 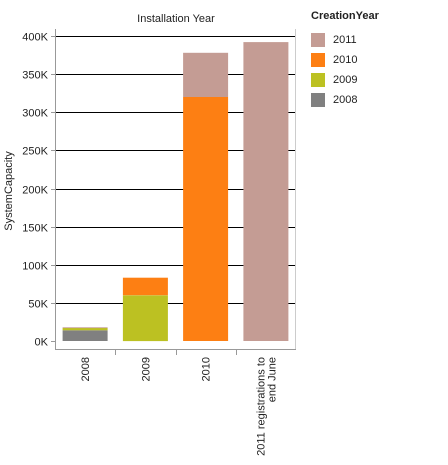 I want to click on y-tick-labels: 0K 50K 100K 150K 200K 250K 300K 350K 400K, so click(x=38, y=190).